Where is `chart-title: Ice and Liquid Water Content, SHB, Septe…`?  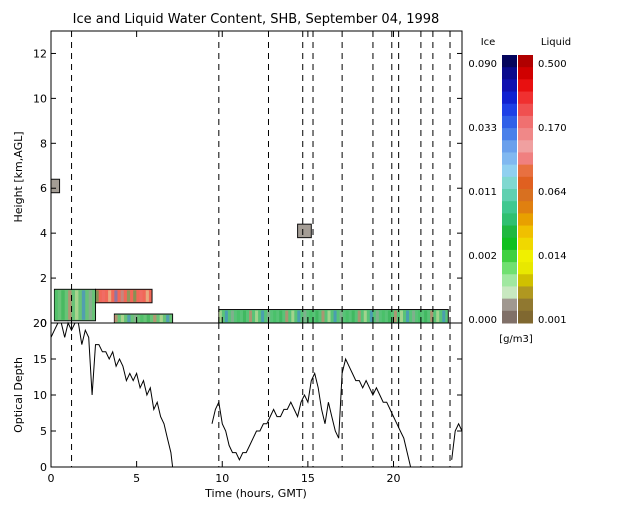 chart-title: Ice and Liquid Water Content, SHB, Septe… is located at coordinates (256, 19).